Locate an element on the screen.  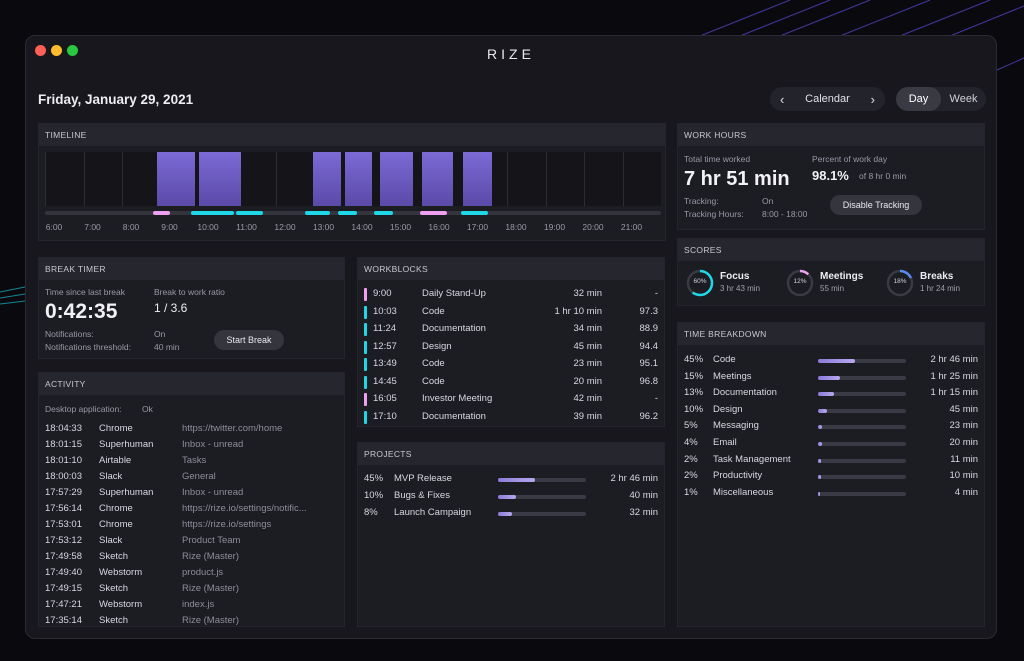
activity-row: 17:35:14 Sketch Rize (Master) is located at coordinates (191, 622).